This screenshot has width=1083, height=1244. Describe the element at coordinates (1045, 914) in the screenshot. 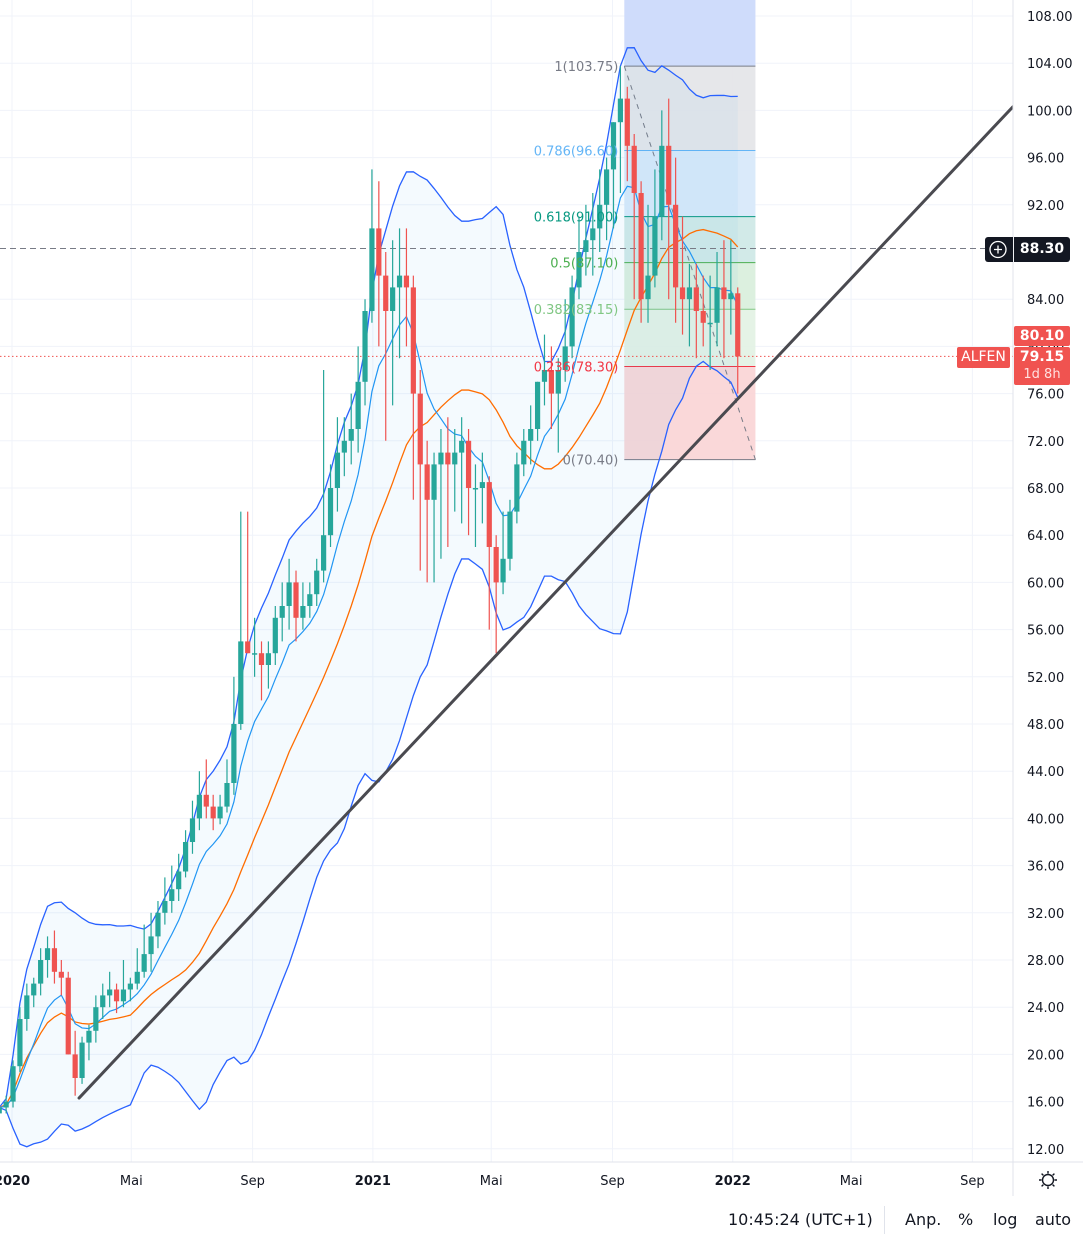

I see `price-tick: 32.00` at that location.